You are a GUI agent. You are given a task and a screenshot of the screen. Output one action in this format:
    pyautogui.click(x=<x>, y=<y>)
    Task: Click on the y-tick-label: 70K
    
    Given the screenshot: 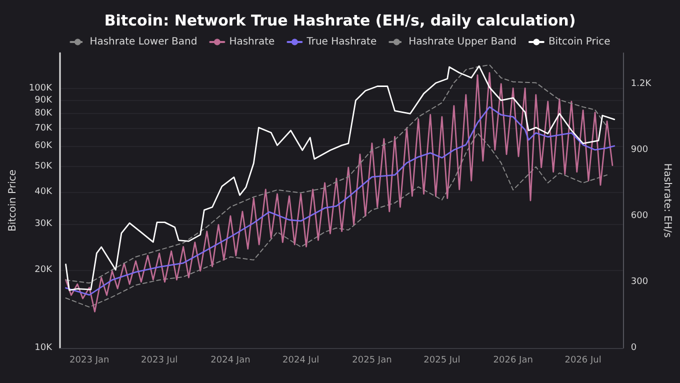 What is the action you would take?
    pyautogui.click(x=44, y=129)
    